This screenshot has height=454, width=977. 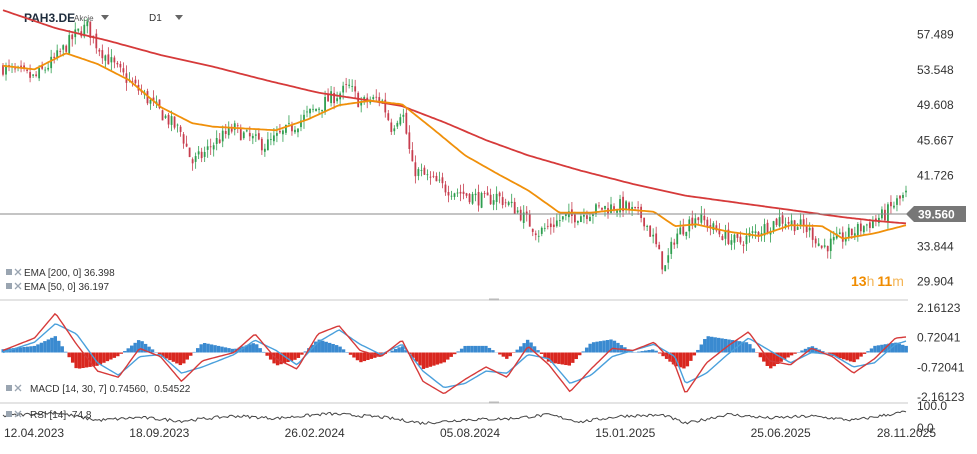 I want to click on rsi-pane, so click(x=454, y=417).